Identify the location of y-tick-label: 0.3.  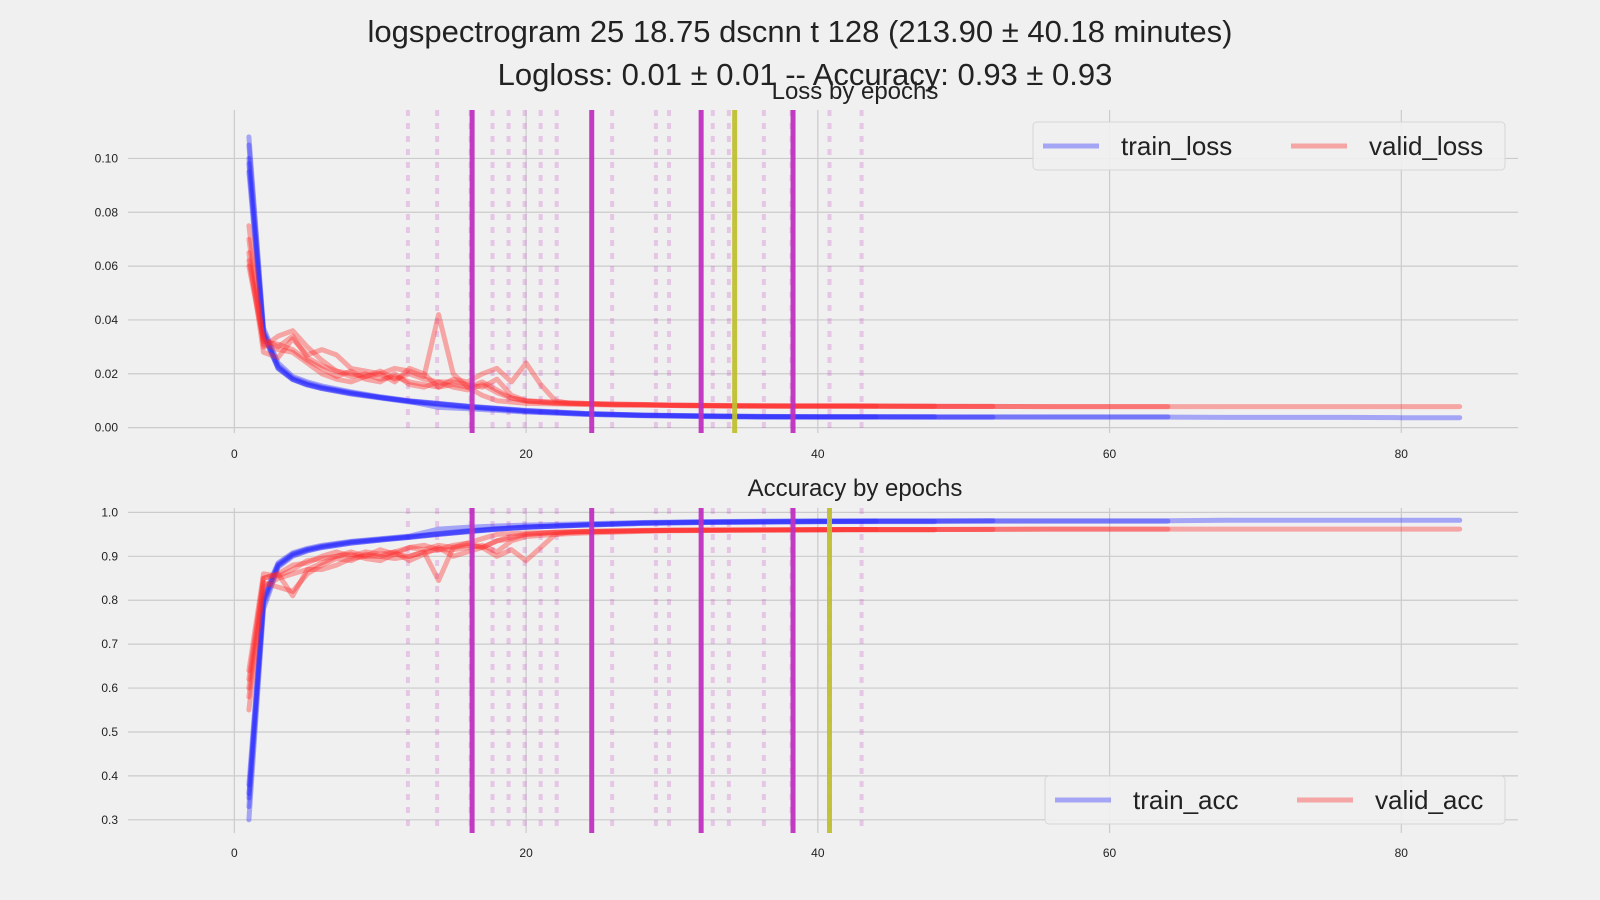
(109, 820).